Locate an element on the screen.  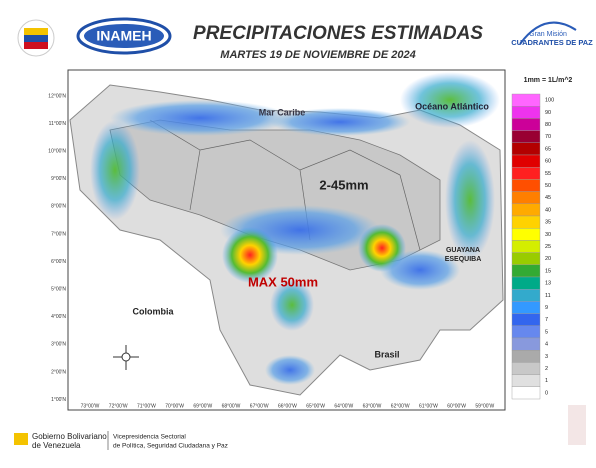
title: PRECIPITACIONES ESTIMADAS is located at coordinates (338, 33).